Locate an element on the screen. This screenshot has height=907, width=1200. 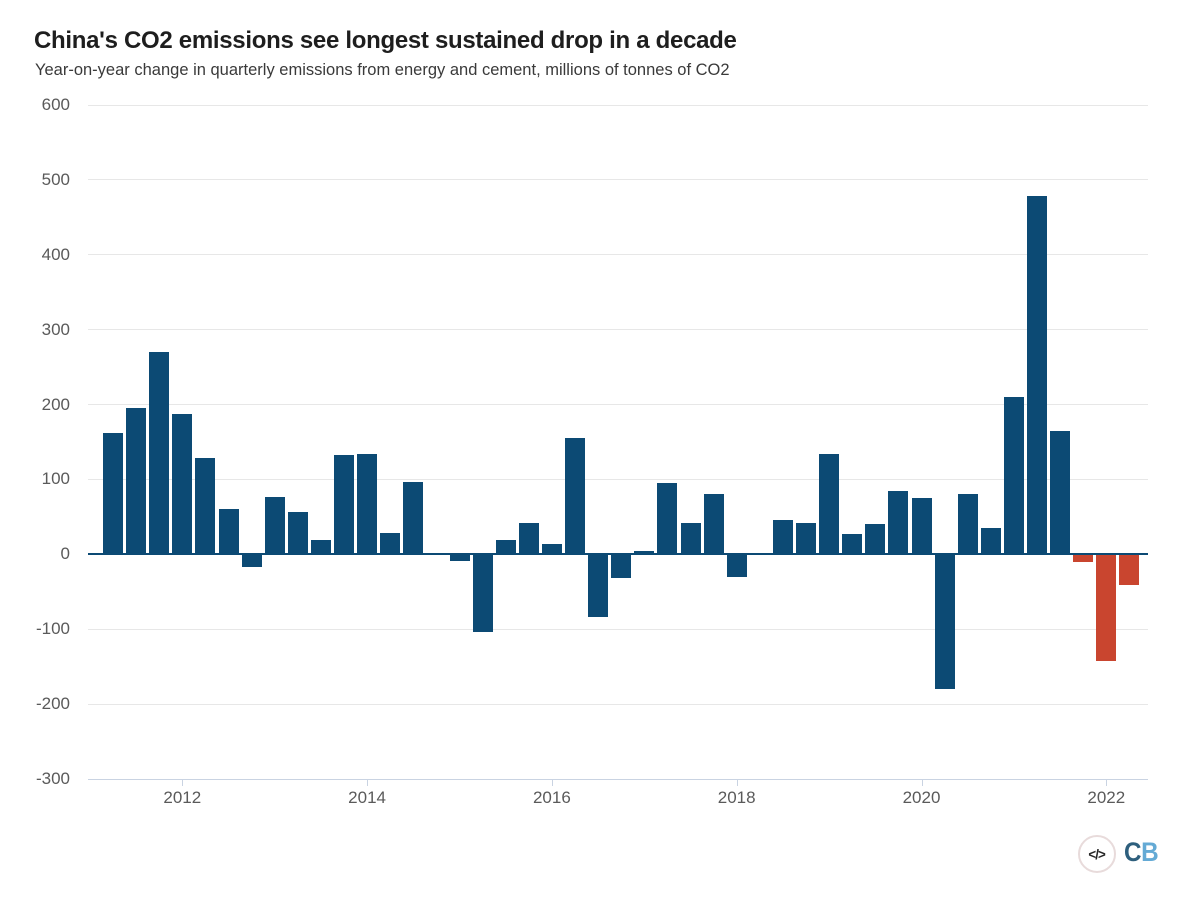
bar-2014-q1 is located at coordinates (390, 543).